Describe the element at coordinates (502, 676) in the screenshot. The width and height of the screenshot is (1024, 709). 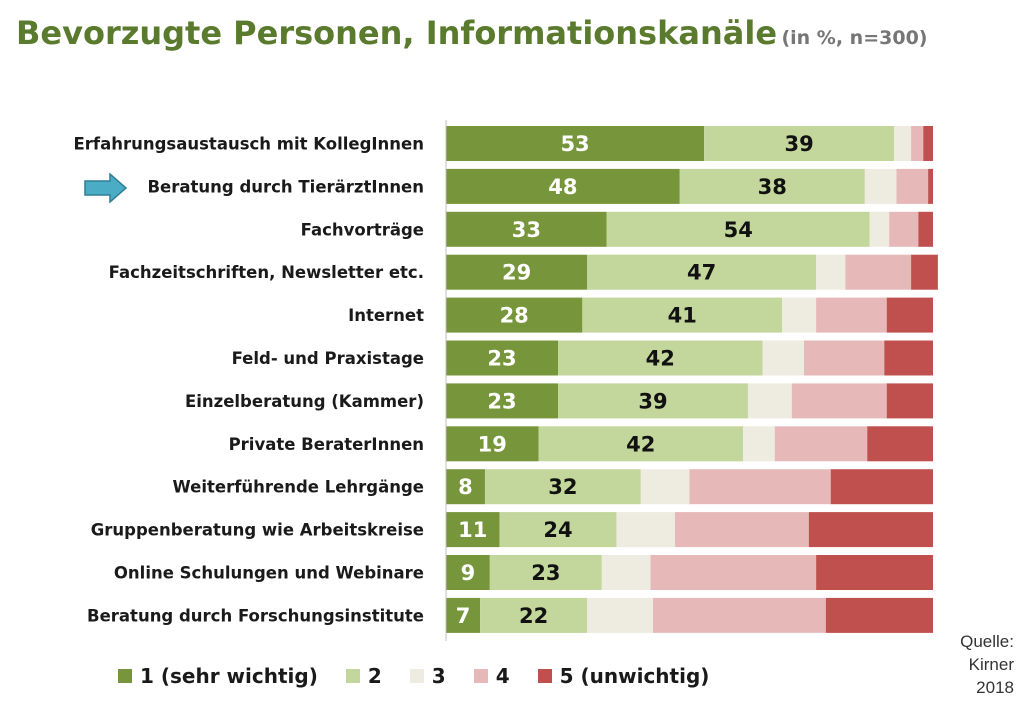
I see `legend-label: 4` at that location.